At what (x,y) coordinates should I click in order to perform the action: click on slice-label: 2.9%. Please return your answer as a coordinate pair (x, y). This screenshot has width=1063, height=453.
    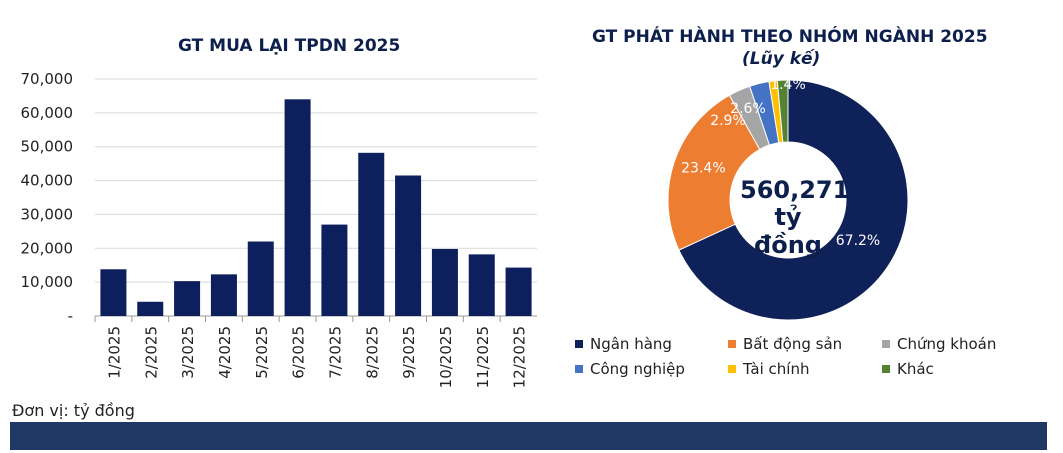
    Looking at the image, I should click on (728, 121).